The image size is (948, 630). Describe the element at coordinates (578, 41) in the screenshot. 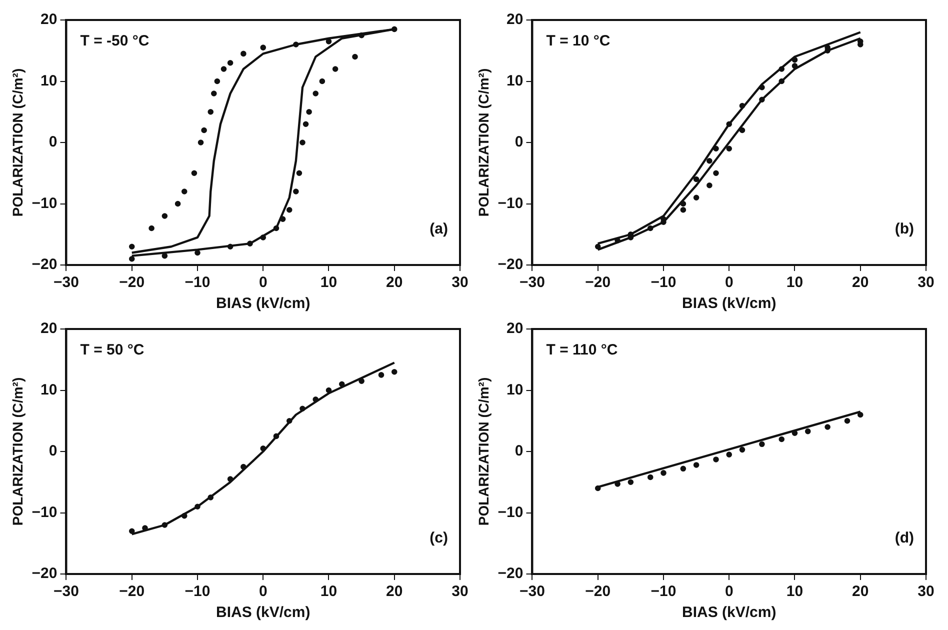

I see `annotation: T = 10 °C` at that location.